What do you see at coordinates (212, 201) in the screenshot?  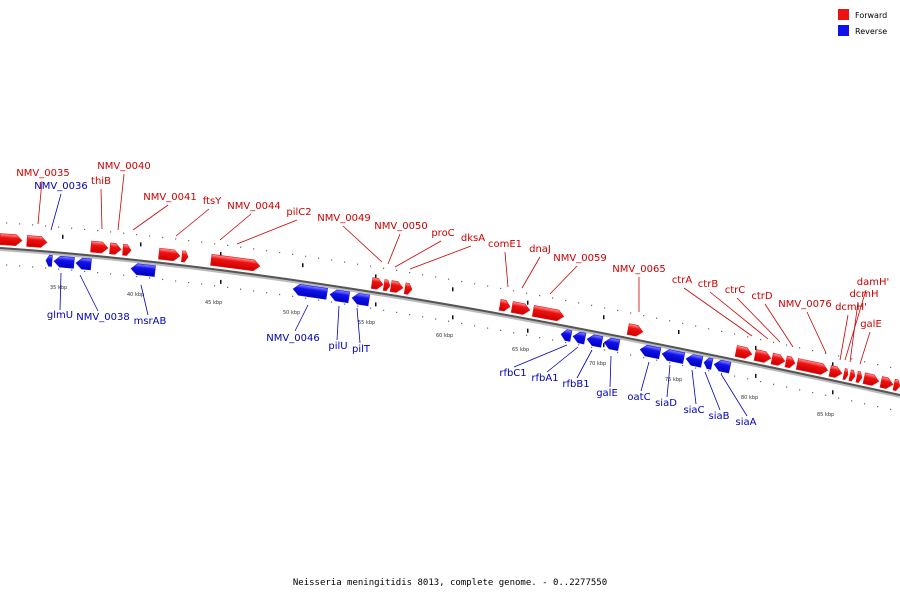 I see `forward-gene-label-ftsy: ftsY` at bounding box center [212, 201].